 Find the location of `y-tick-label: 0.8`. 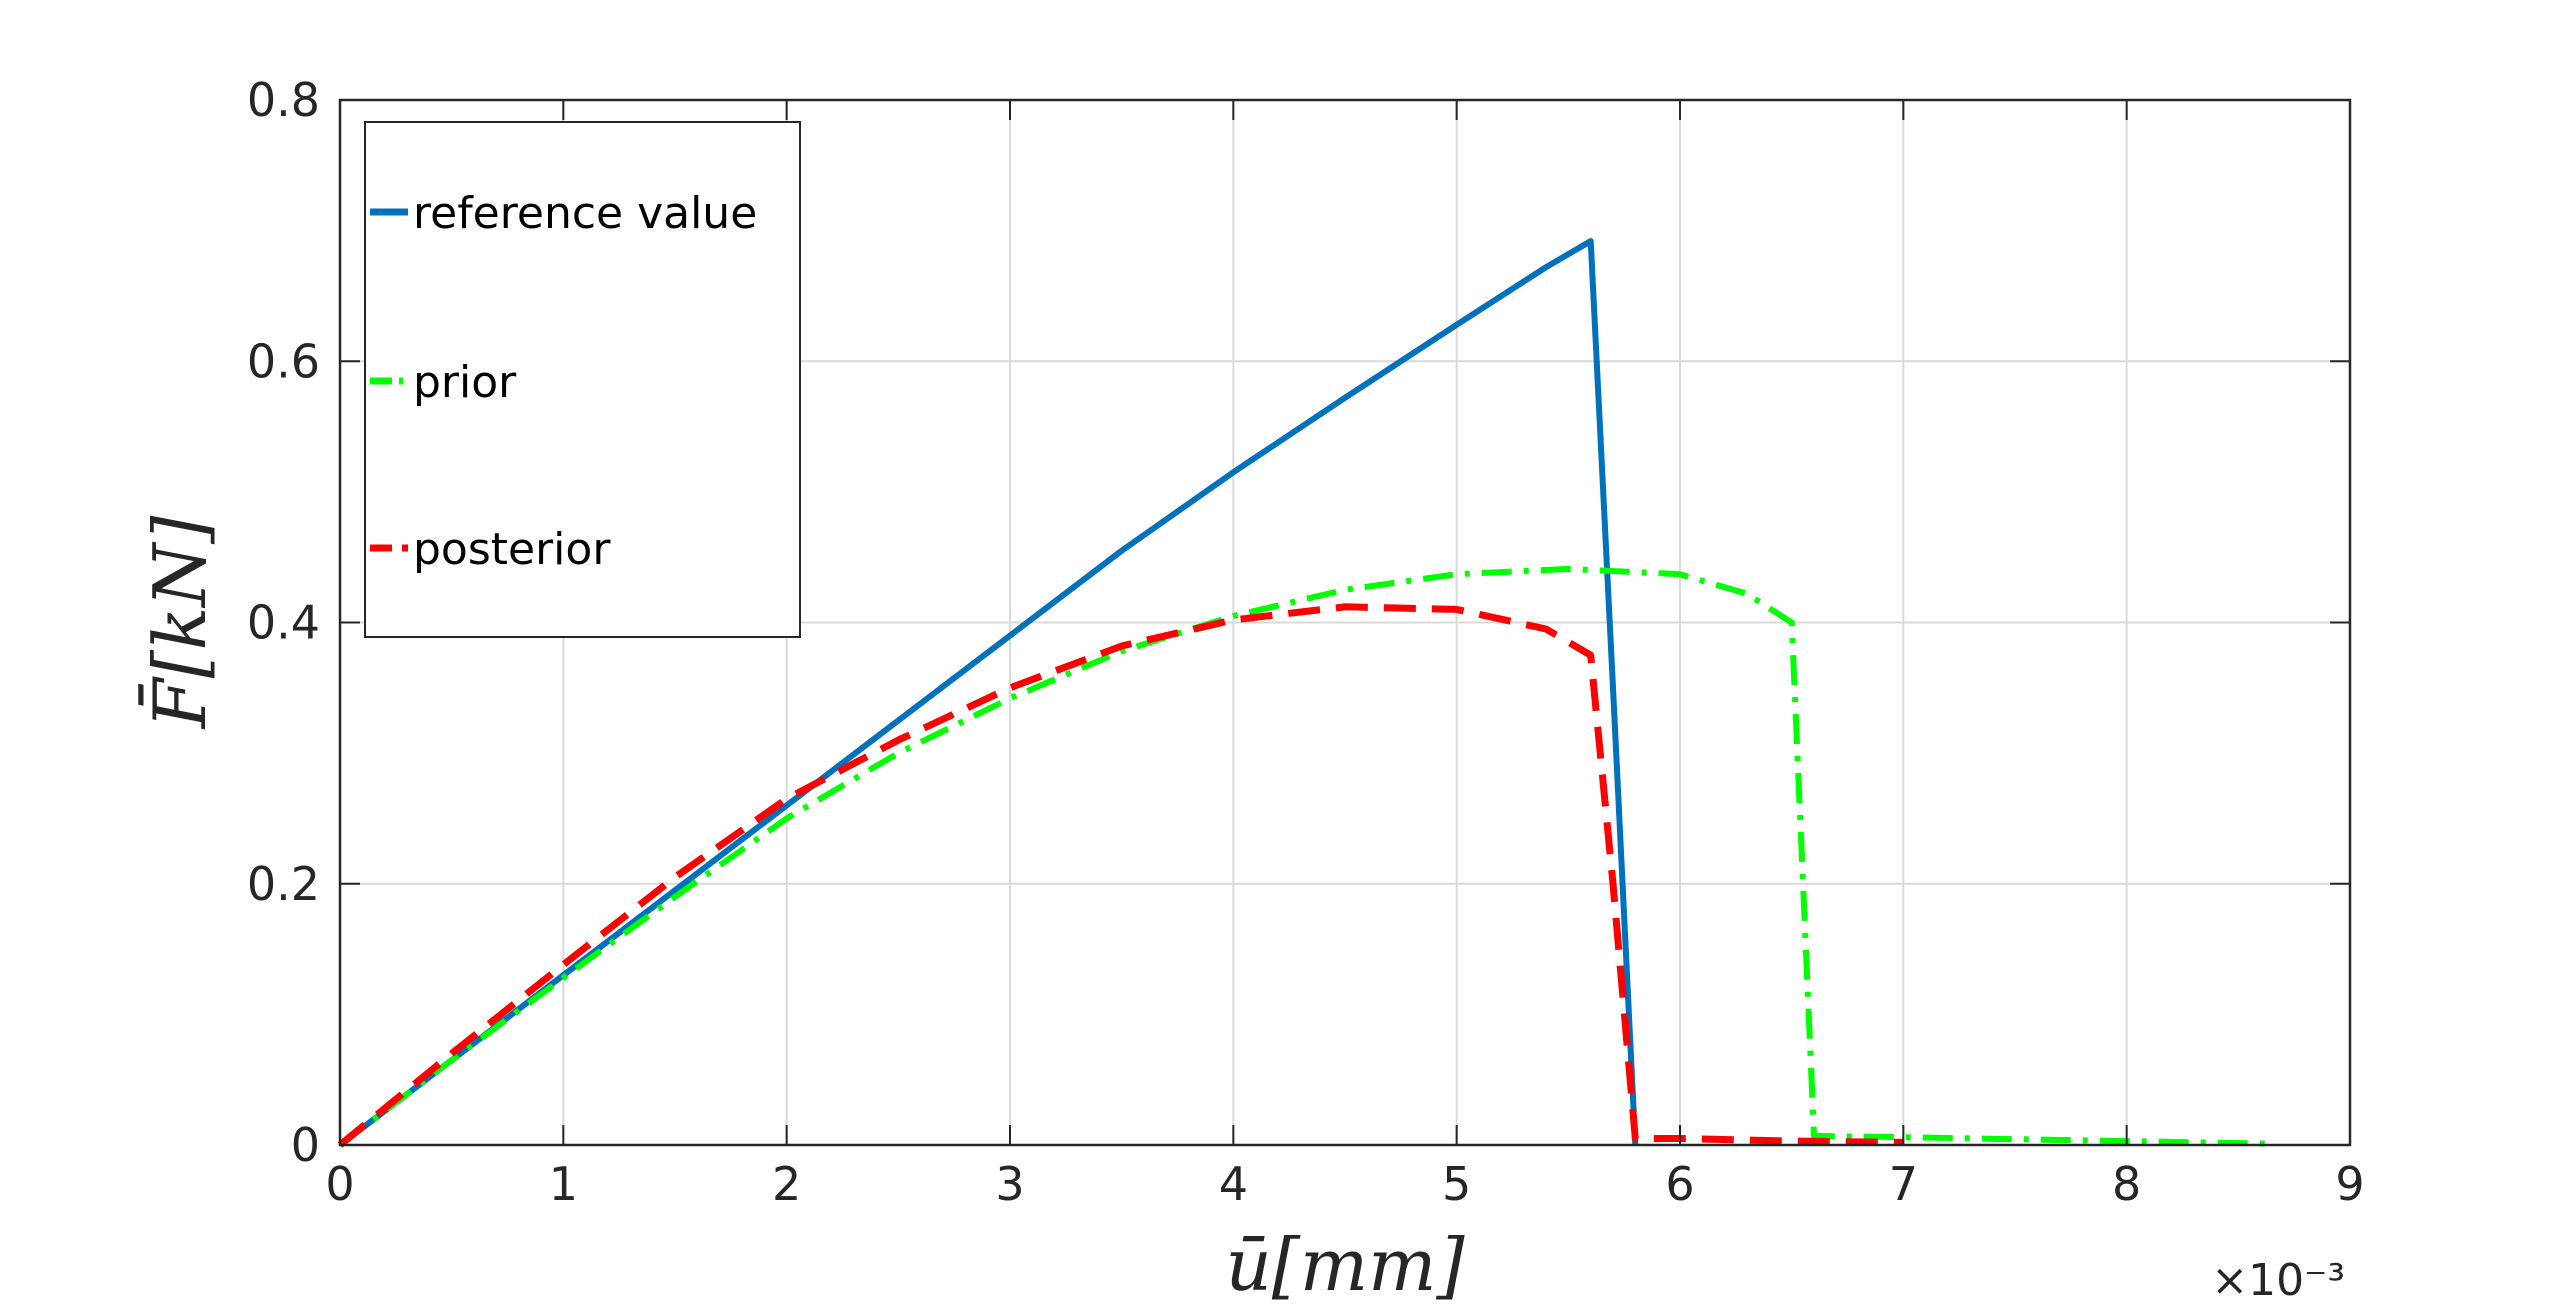

y-tick-label: 0.8 is located at coordinates (283, 100).